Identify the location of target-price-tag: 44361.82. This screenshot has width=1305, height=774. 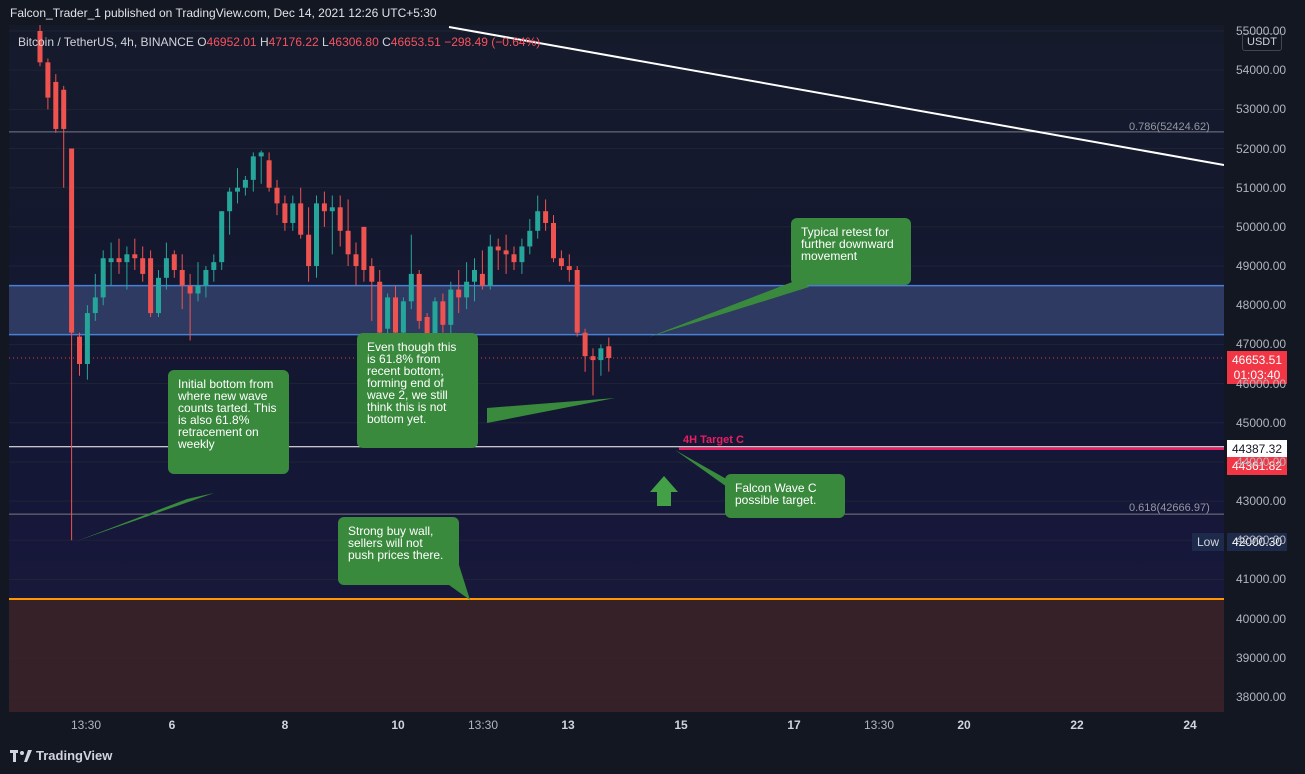
(1257, 466).